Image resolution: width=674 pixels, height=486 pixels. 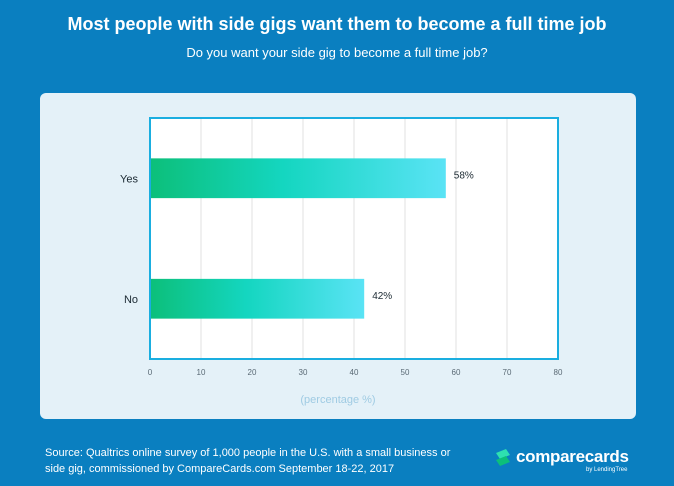 I want to click on logo-wordmark: comparecards, so click(x=572, y=456).